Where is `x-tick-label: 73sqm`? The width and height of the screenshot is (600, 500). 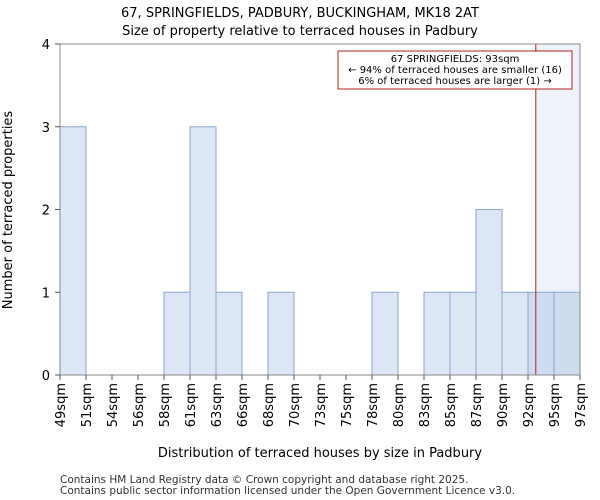 x-tick-label: 73sqm is located at coordinates (321, 405).